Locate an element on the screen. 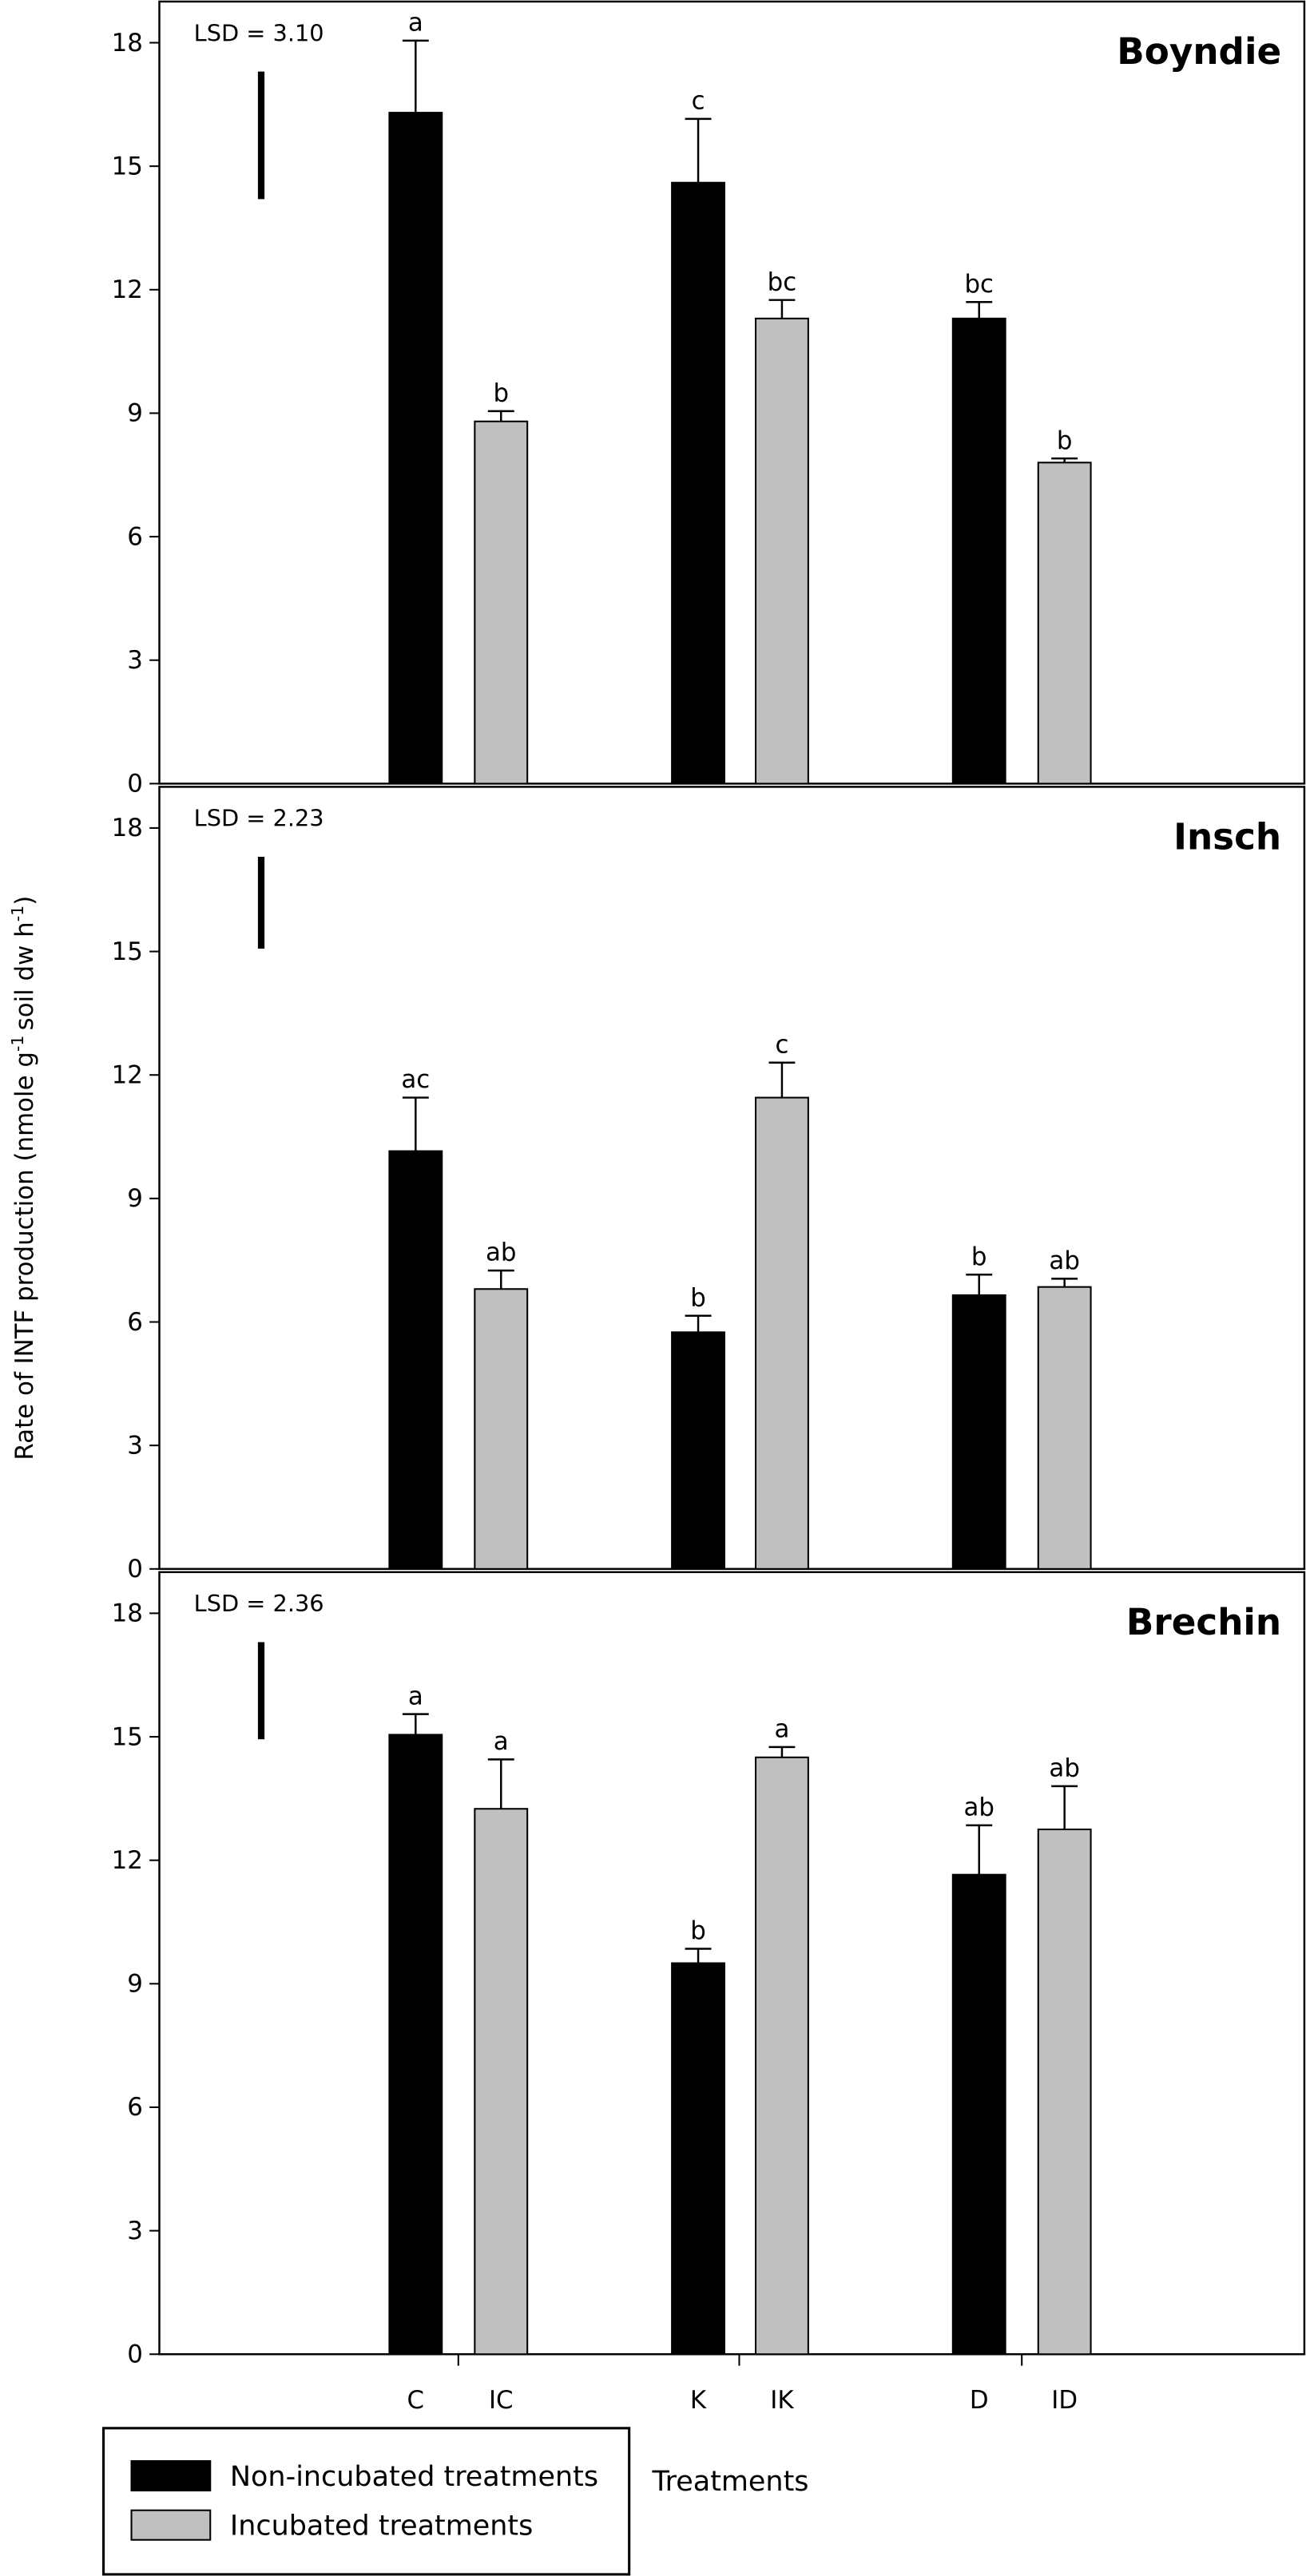 The height and width of the screenshot is (2576, 1306). panel-title: Insch is located at coordinates (1227, 837).